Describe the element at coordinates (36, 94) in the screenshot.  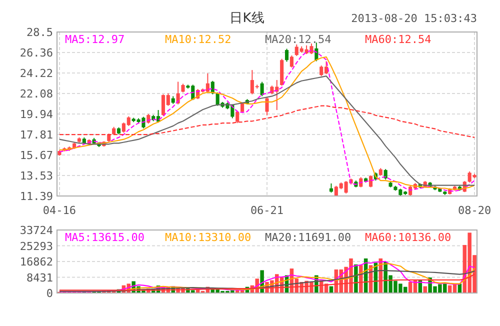
I see `y-tick-label: 22.08` at that location.